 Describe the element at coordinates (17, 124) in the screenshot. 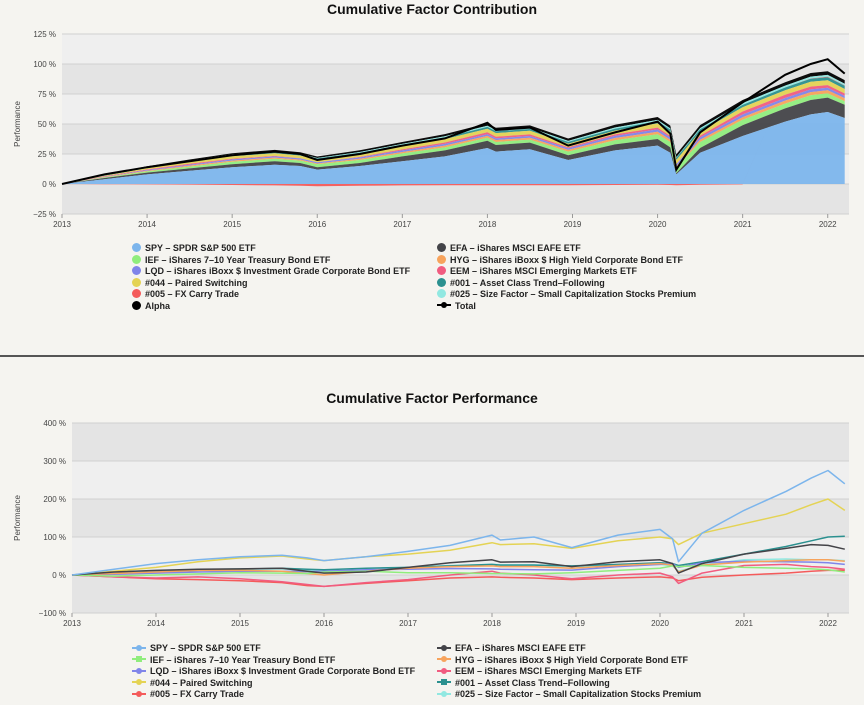

I see `y-axis-label: Performance` at that location.